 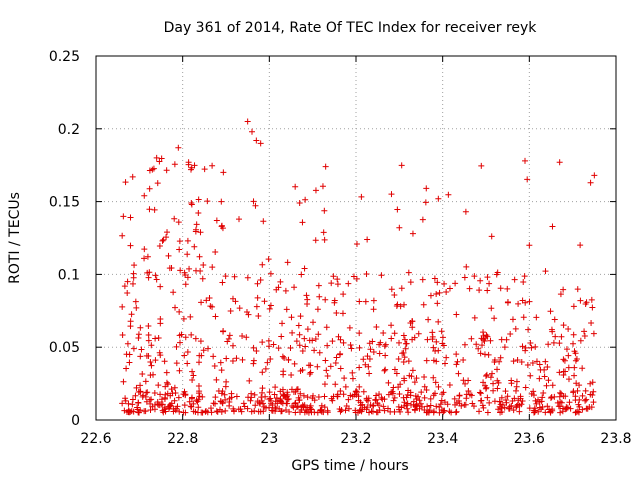 I want to click on x-tick-label: 23.4, so click(x=442, y=439).